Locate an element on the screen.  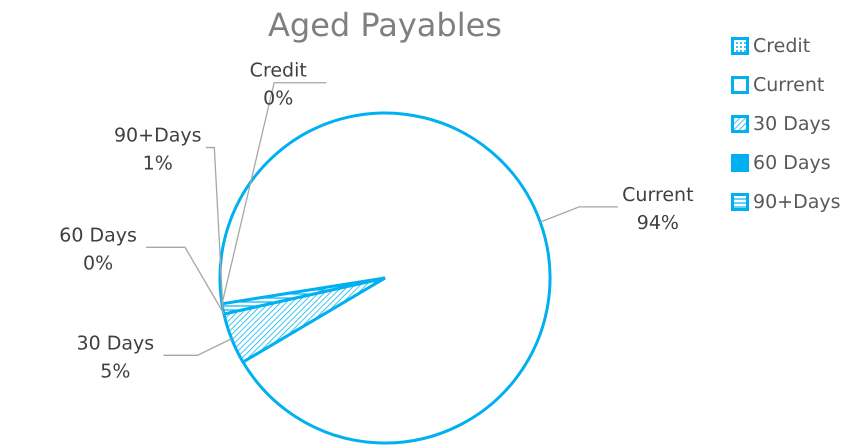
legend-label: 30 Days is located at coordinates (792, 123).